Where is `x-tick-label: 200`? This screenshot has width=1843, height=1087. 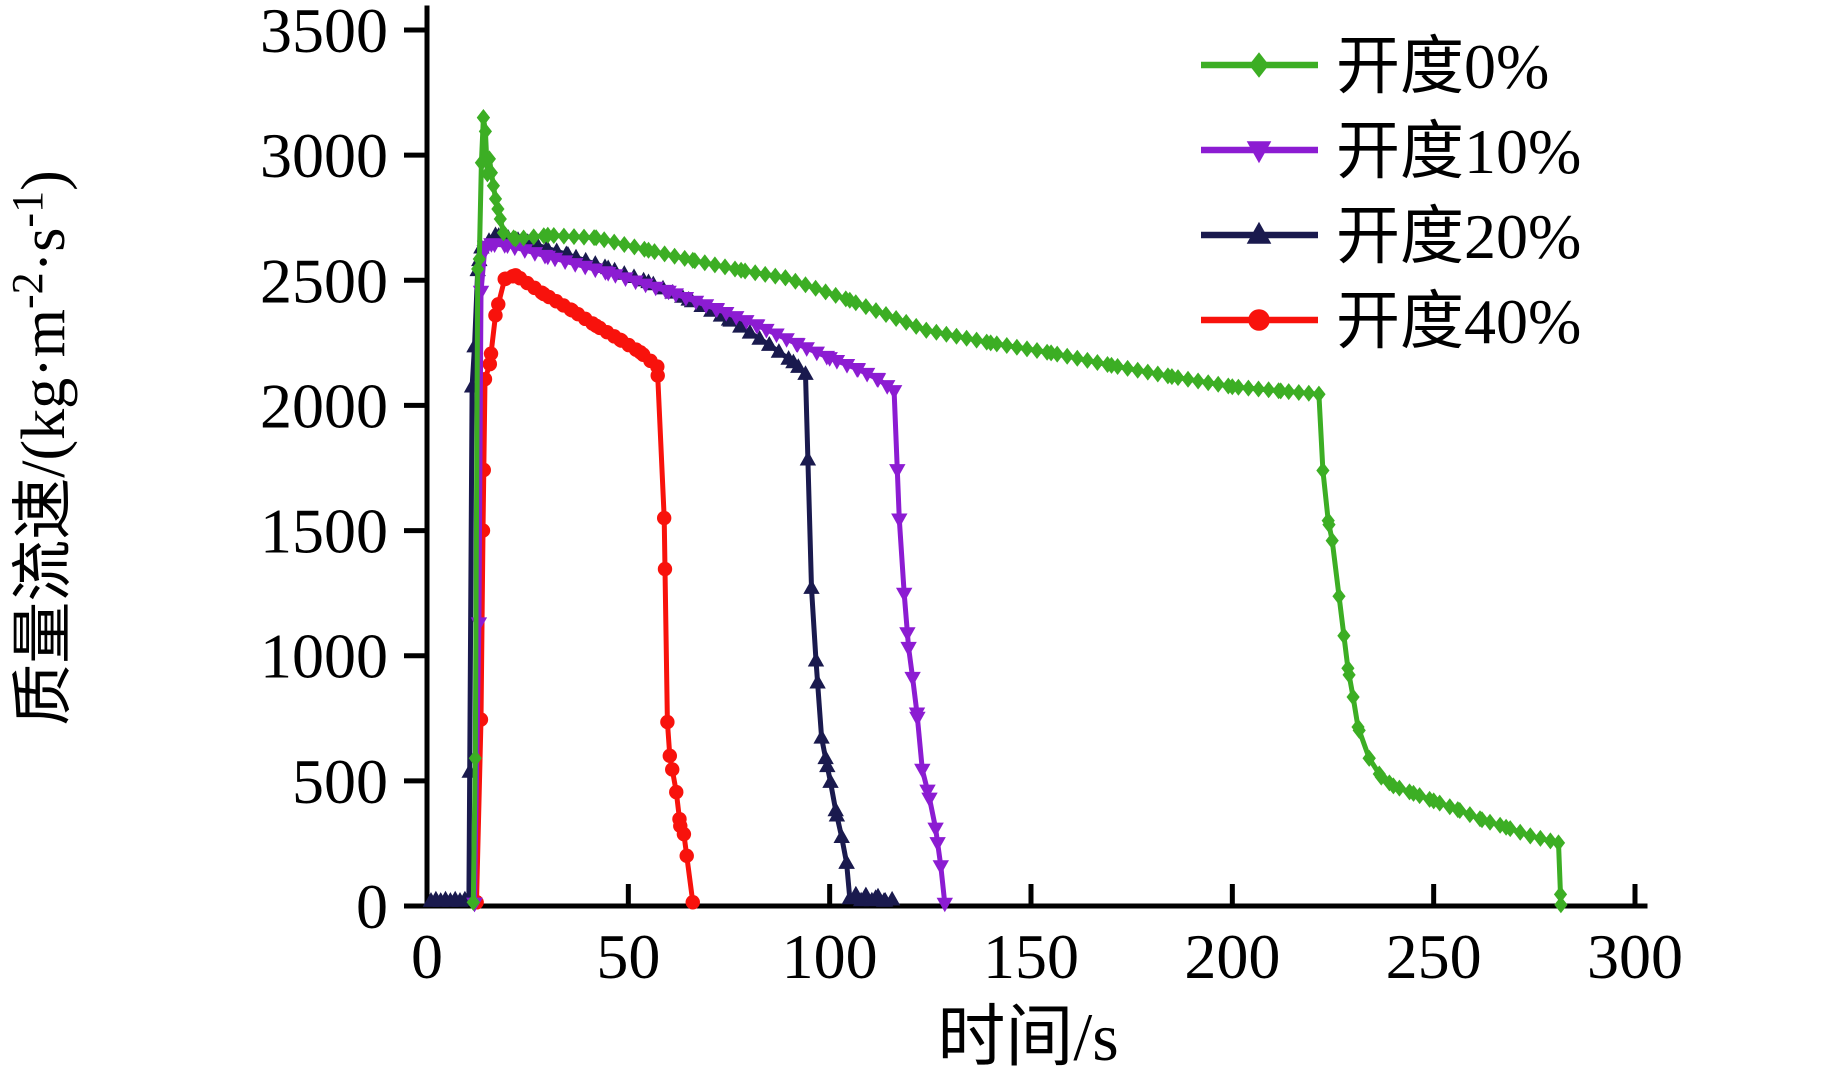 x-tick-label: 200 is located at coordinates (1232, 956).